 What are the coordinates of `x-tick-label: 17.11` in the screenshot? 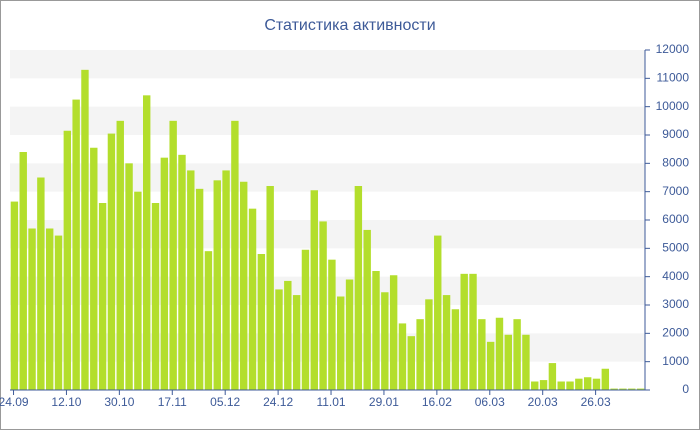 It's located at (172, 402).